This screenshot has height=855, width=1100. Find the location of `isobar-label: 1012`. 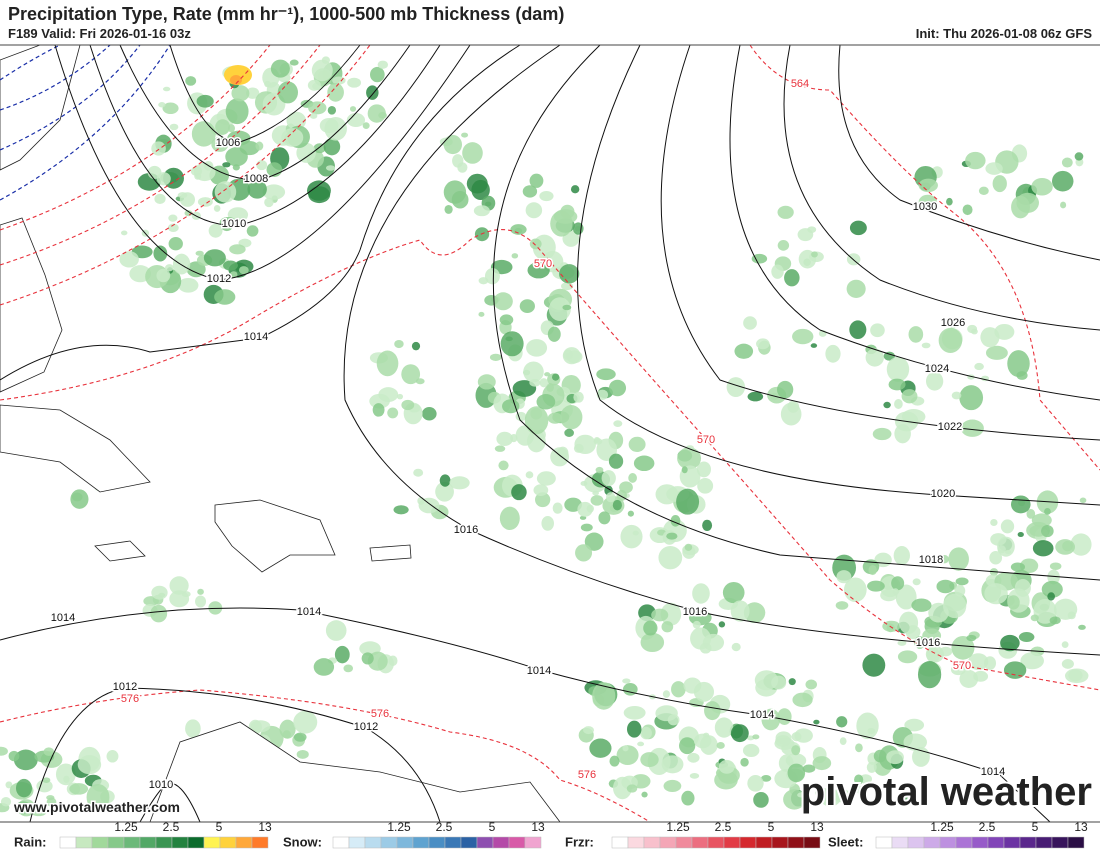

isobar-label: 1012 is located at coordinates (125, 687).